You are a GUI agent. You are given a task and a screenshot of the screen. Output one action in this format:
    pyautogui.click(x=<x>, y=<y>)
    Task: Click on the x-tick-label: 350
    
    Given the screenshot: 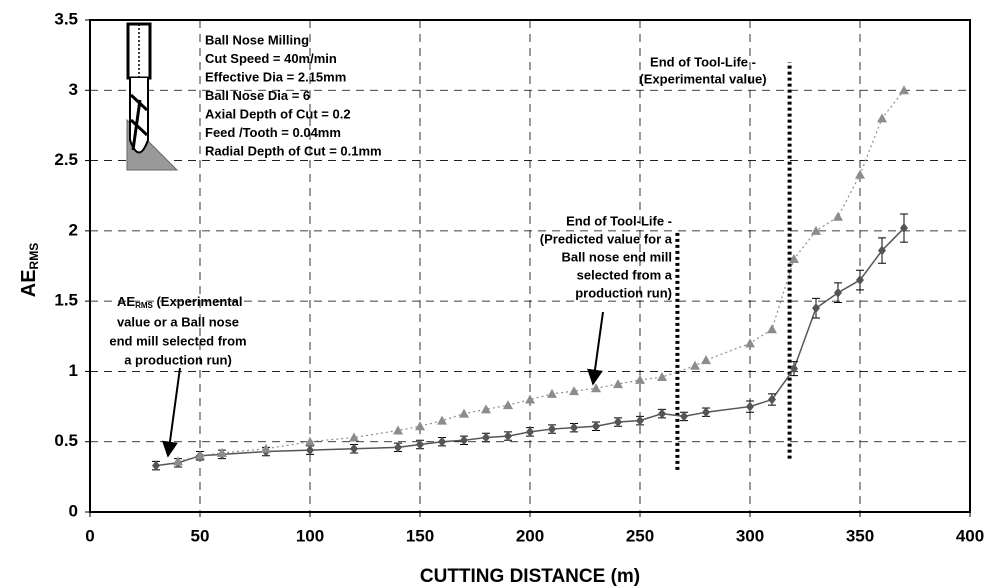 What is the action you would take?
    pyautogui.click(x=860, y=535)
    